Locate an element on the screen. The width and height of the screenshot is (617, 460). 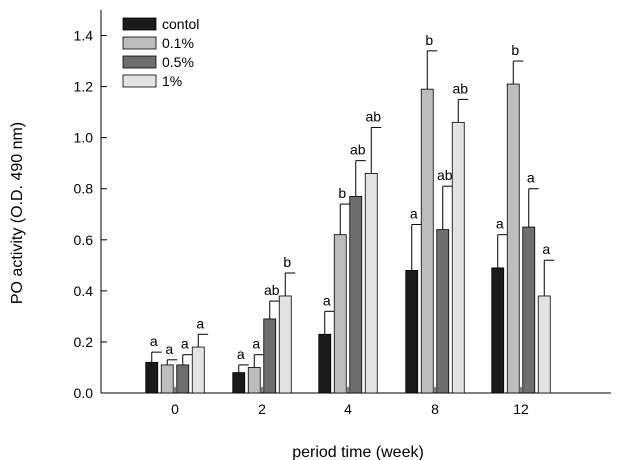
legend-label: 0.1% is located at coordinates (178, 43).